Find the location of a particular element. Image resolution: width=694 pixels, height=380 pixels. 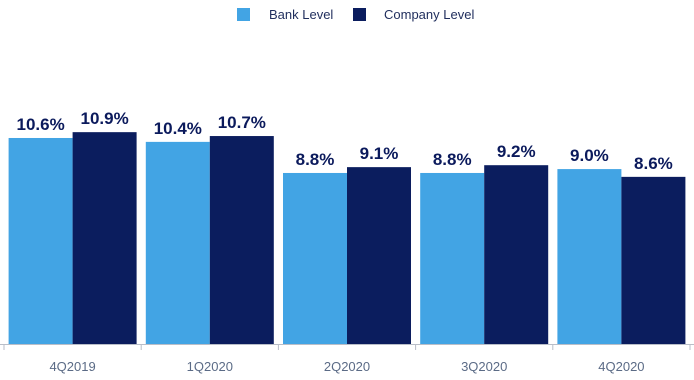

data-label-company-level-2q2020: 9.1% is located at coordinates (379, 153).